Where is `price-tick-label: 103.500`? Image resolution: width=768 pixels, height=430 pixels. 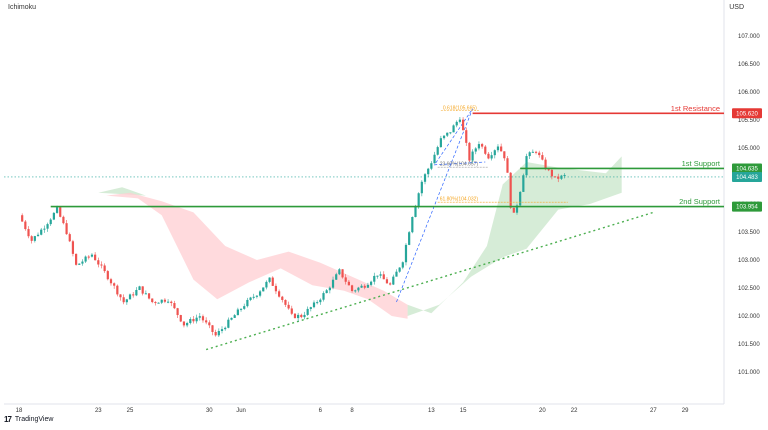
price-tick-label: 103.500 is located at coordinates (749, 233).